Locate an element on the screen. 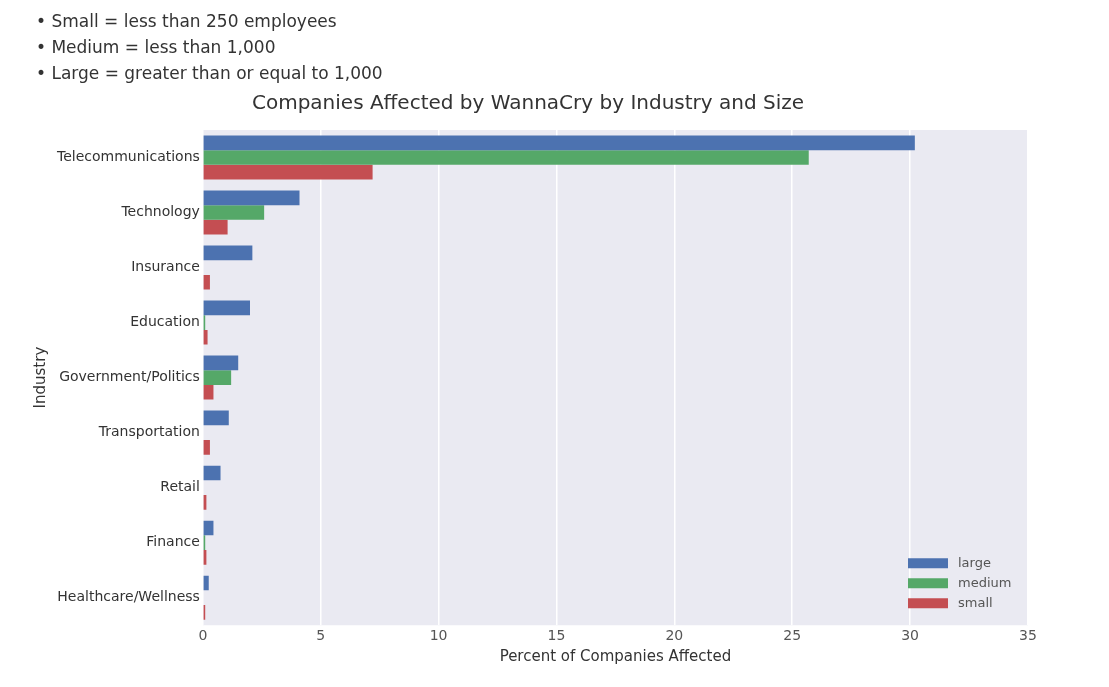 The width and height of the screenshot is (1109, 687). legend-label: small is located at coordinates (975, 602).